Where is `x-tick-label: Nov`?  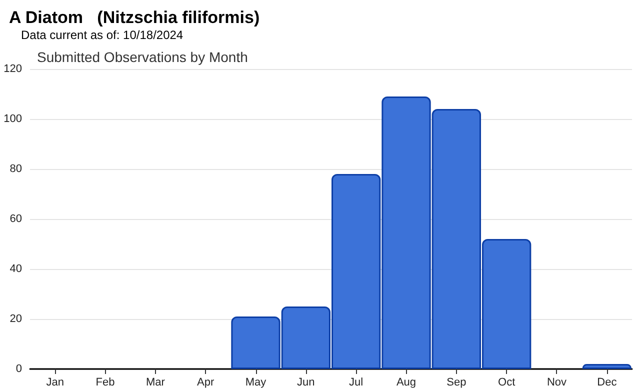
x-tick-label: Nov is located at coordinates (557, 382).